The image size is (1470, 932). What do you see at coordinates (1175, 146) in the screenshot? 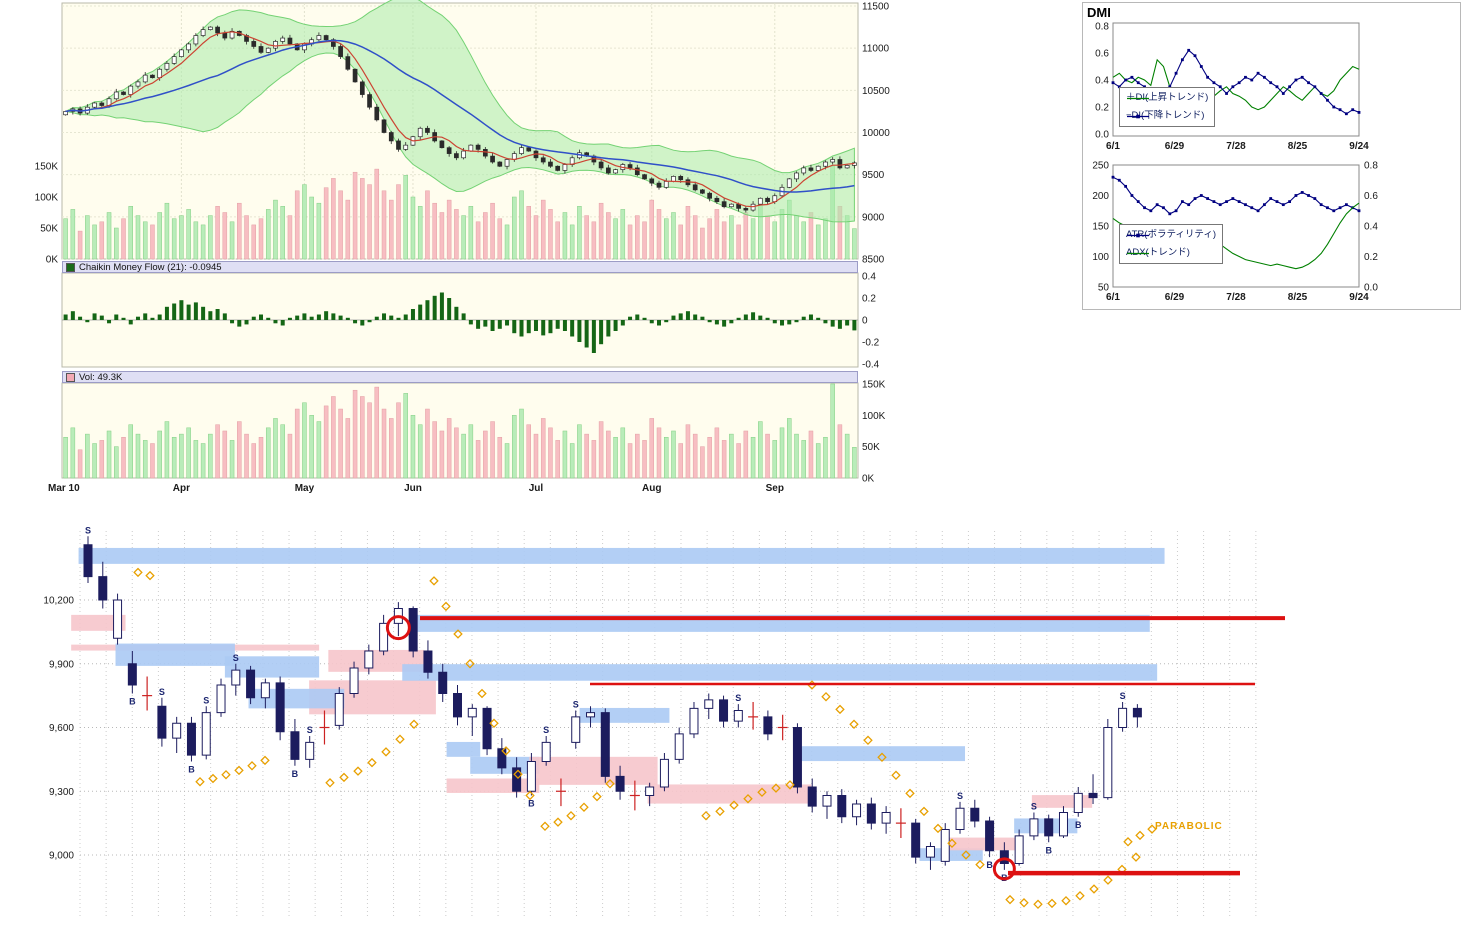
I see `axis-tick-label: 6/29` at bounding box center [1175, 146].